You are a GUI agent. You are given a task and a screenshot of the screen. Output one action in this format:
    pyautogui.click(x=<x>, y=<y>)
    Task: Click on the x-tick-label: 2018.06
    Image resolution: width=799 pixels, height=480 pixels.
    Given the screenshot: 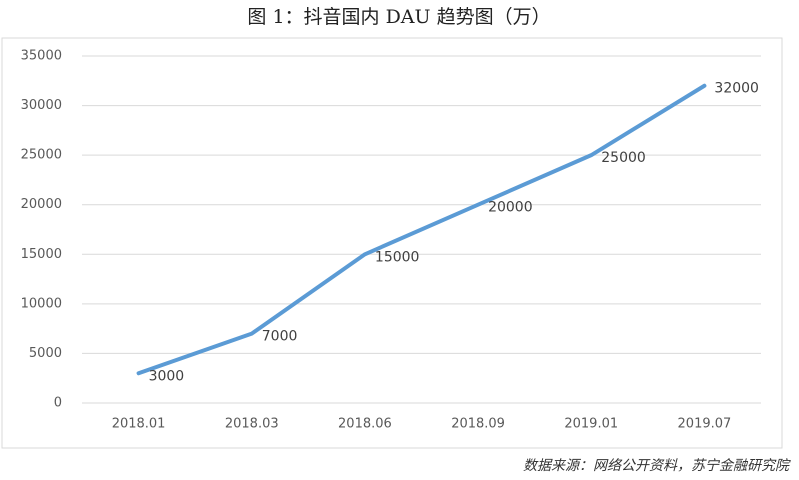 What is the action you would take?
    pyautogui.click(x=365, y=424)
    